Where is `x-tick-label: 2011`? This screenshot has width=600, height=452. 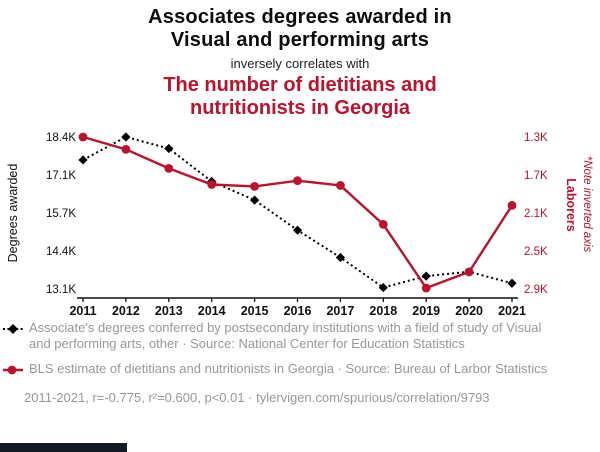
x-tick-label: 2011 is located at coordinates (82, 311).